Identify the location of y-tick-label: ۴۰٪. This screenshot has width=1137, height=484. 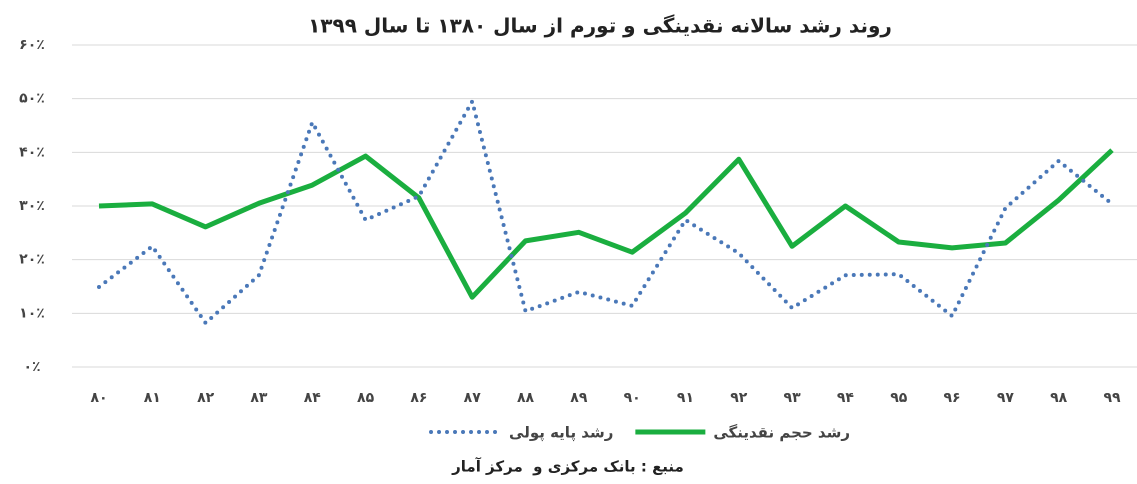
(32, 152).